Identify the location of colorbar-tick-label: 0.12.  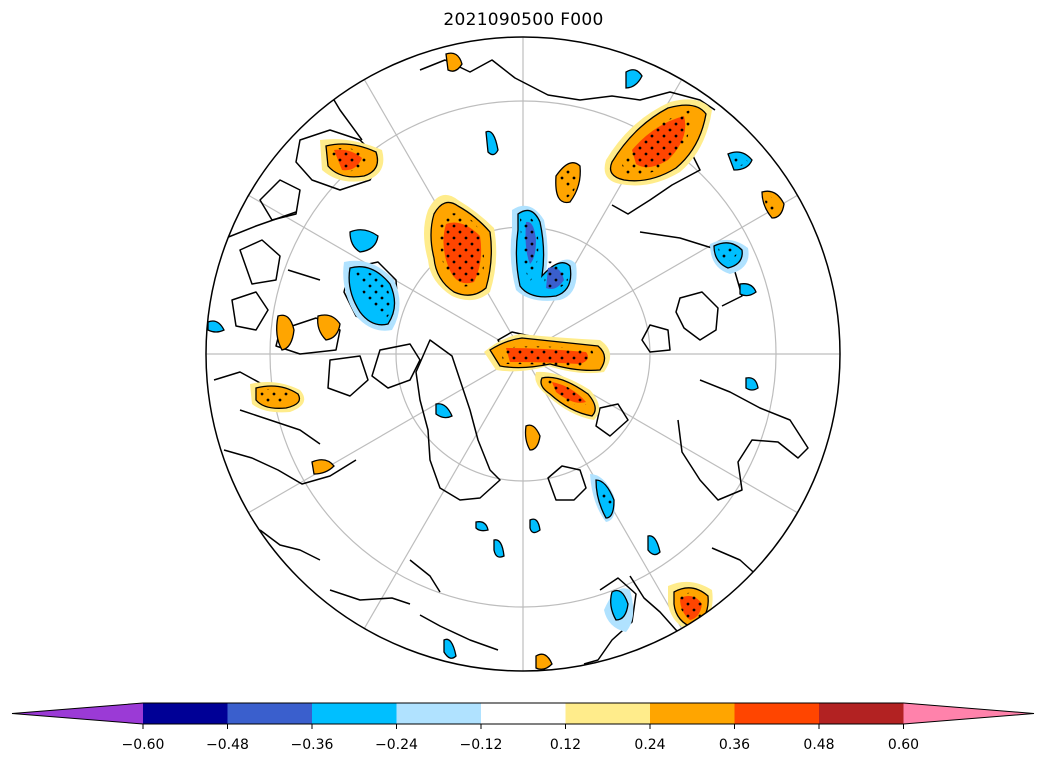
(565, 745).